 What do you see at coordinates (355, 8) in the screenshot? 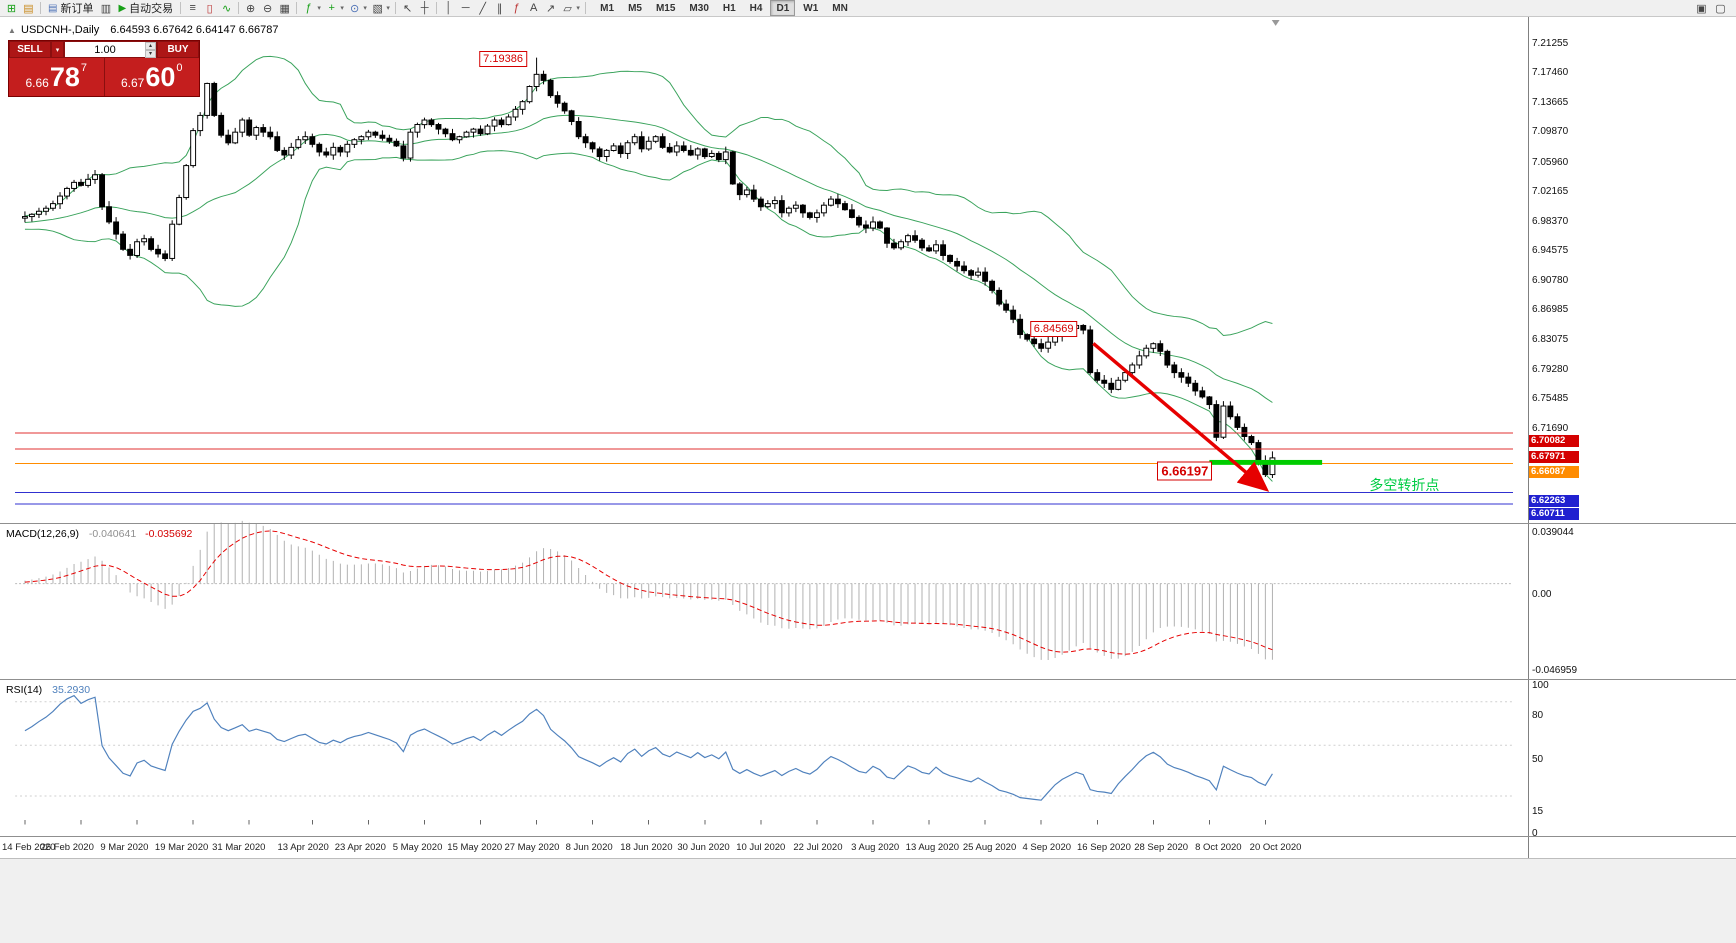
I see `cycles-icon: ⊙` at bounding box center [355, 8].